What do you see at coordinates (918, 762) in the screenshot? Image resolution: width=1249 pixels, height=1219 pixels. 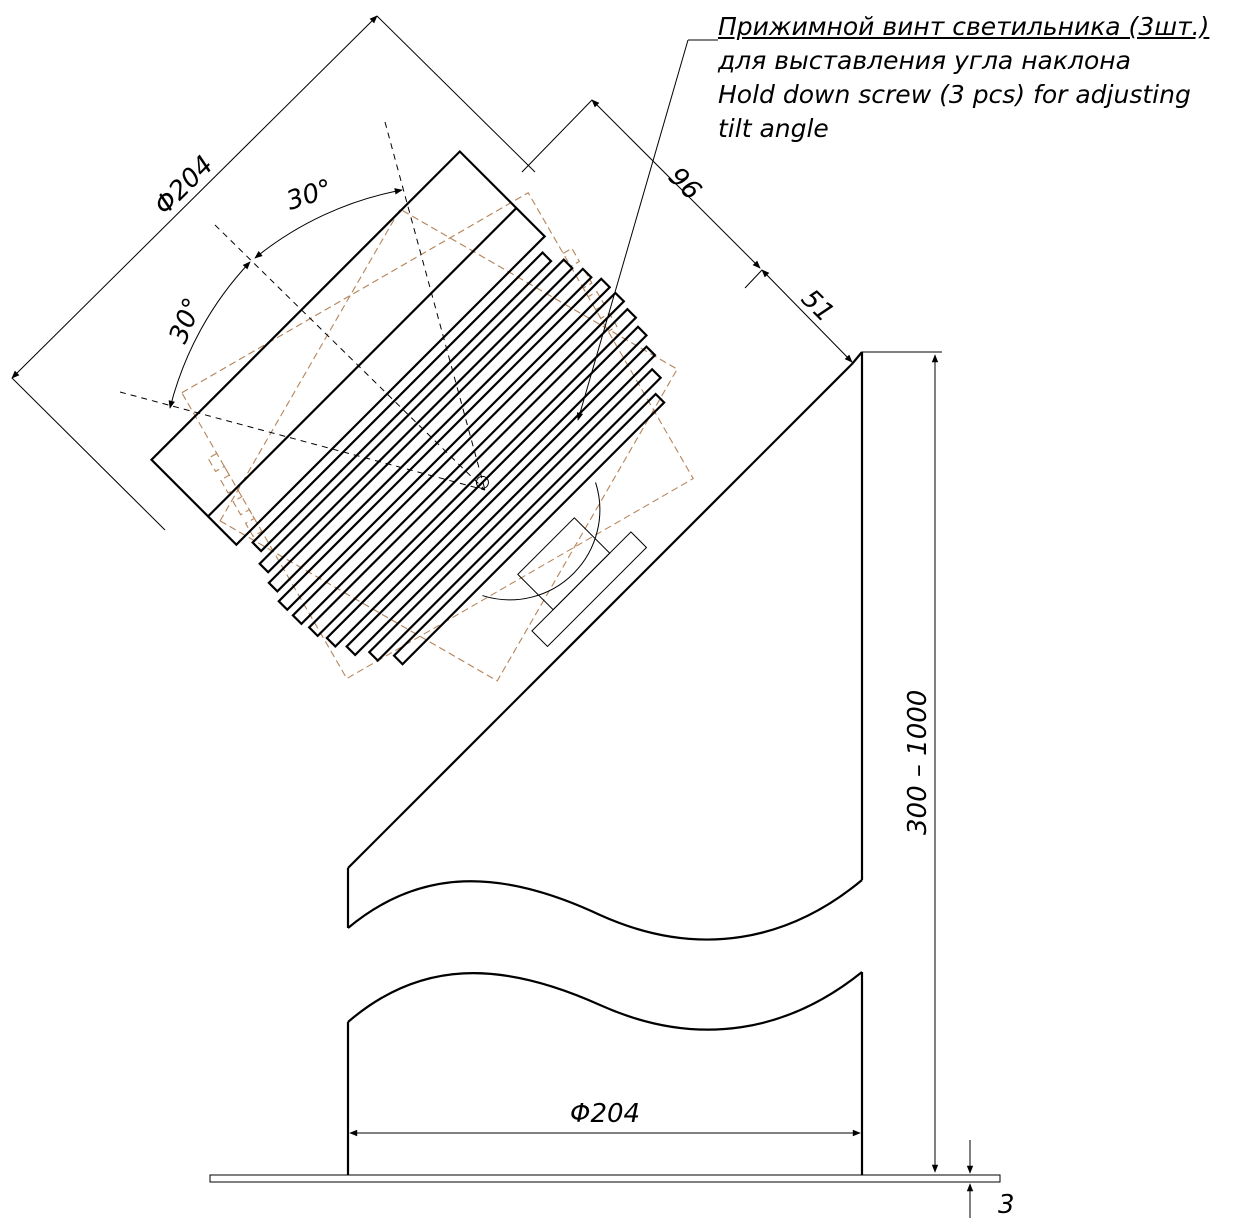 I see `height-label: 300 – 1000` at bounding box center [918, 762].